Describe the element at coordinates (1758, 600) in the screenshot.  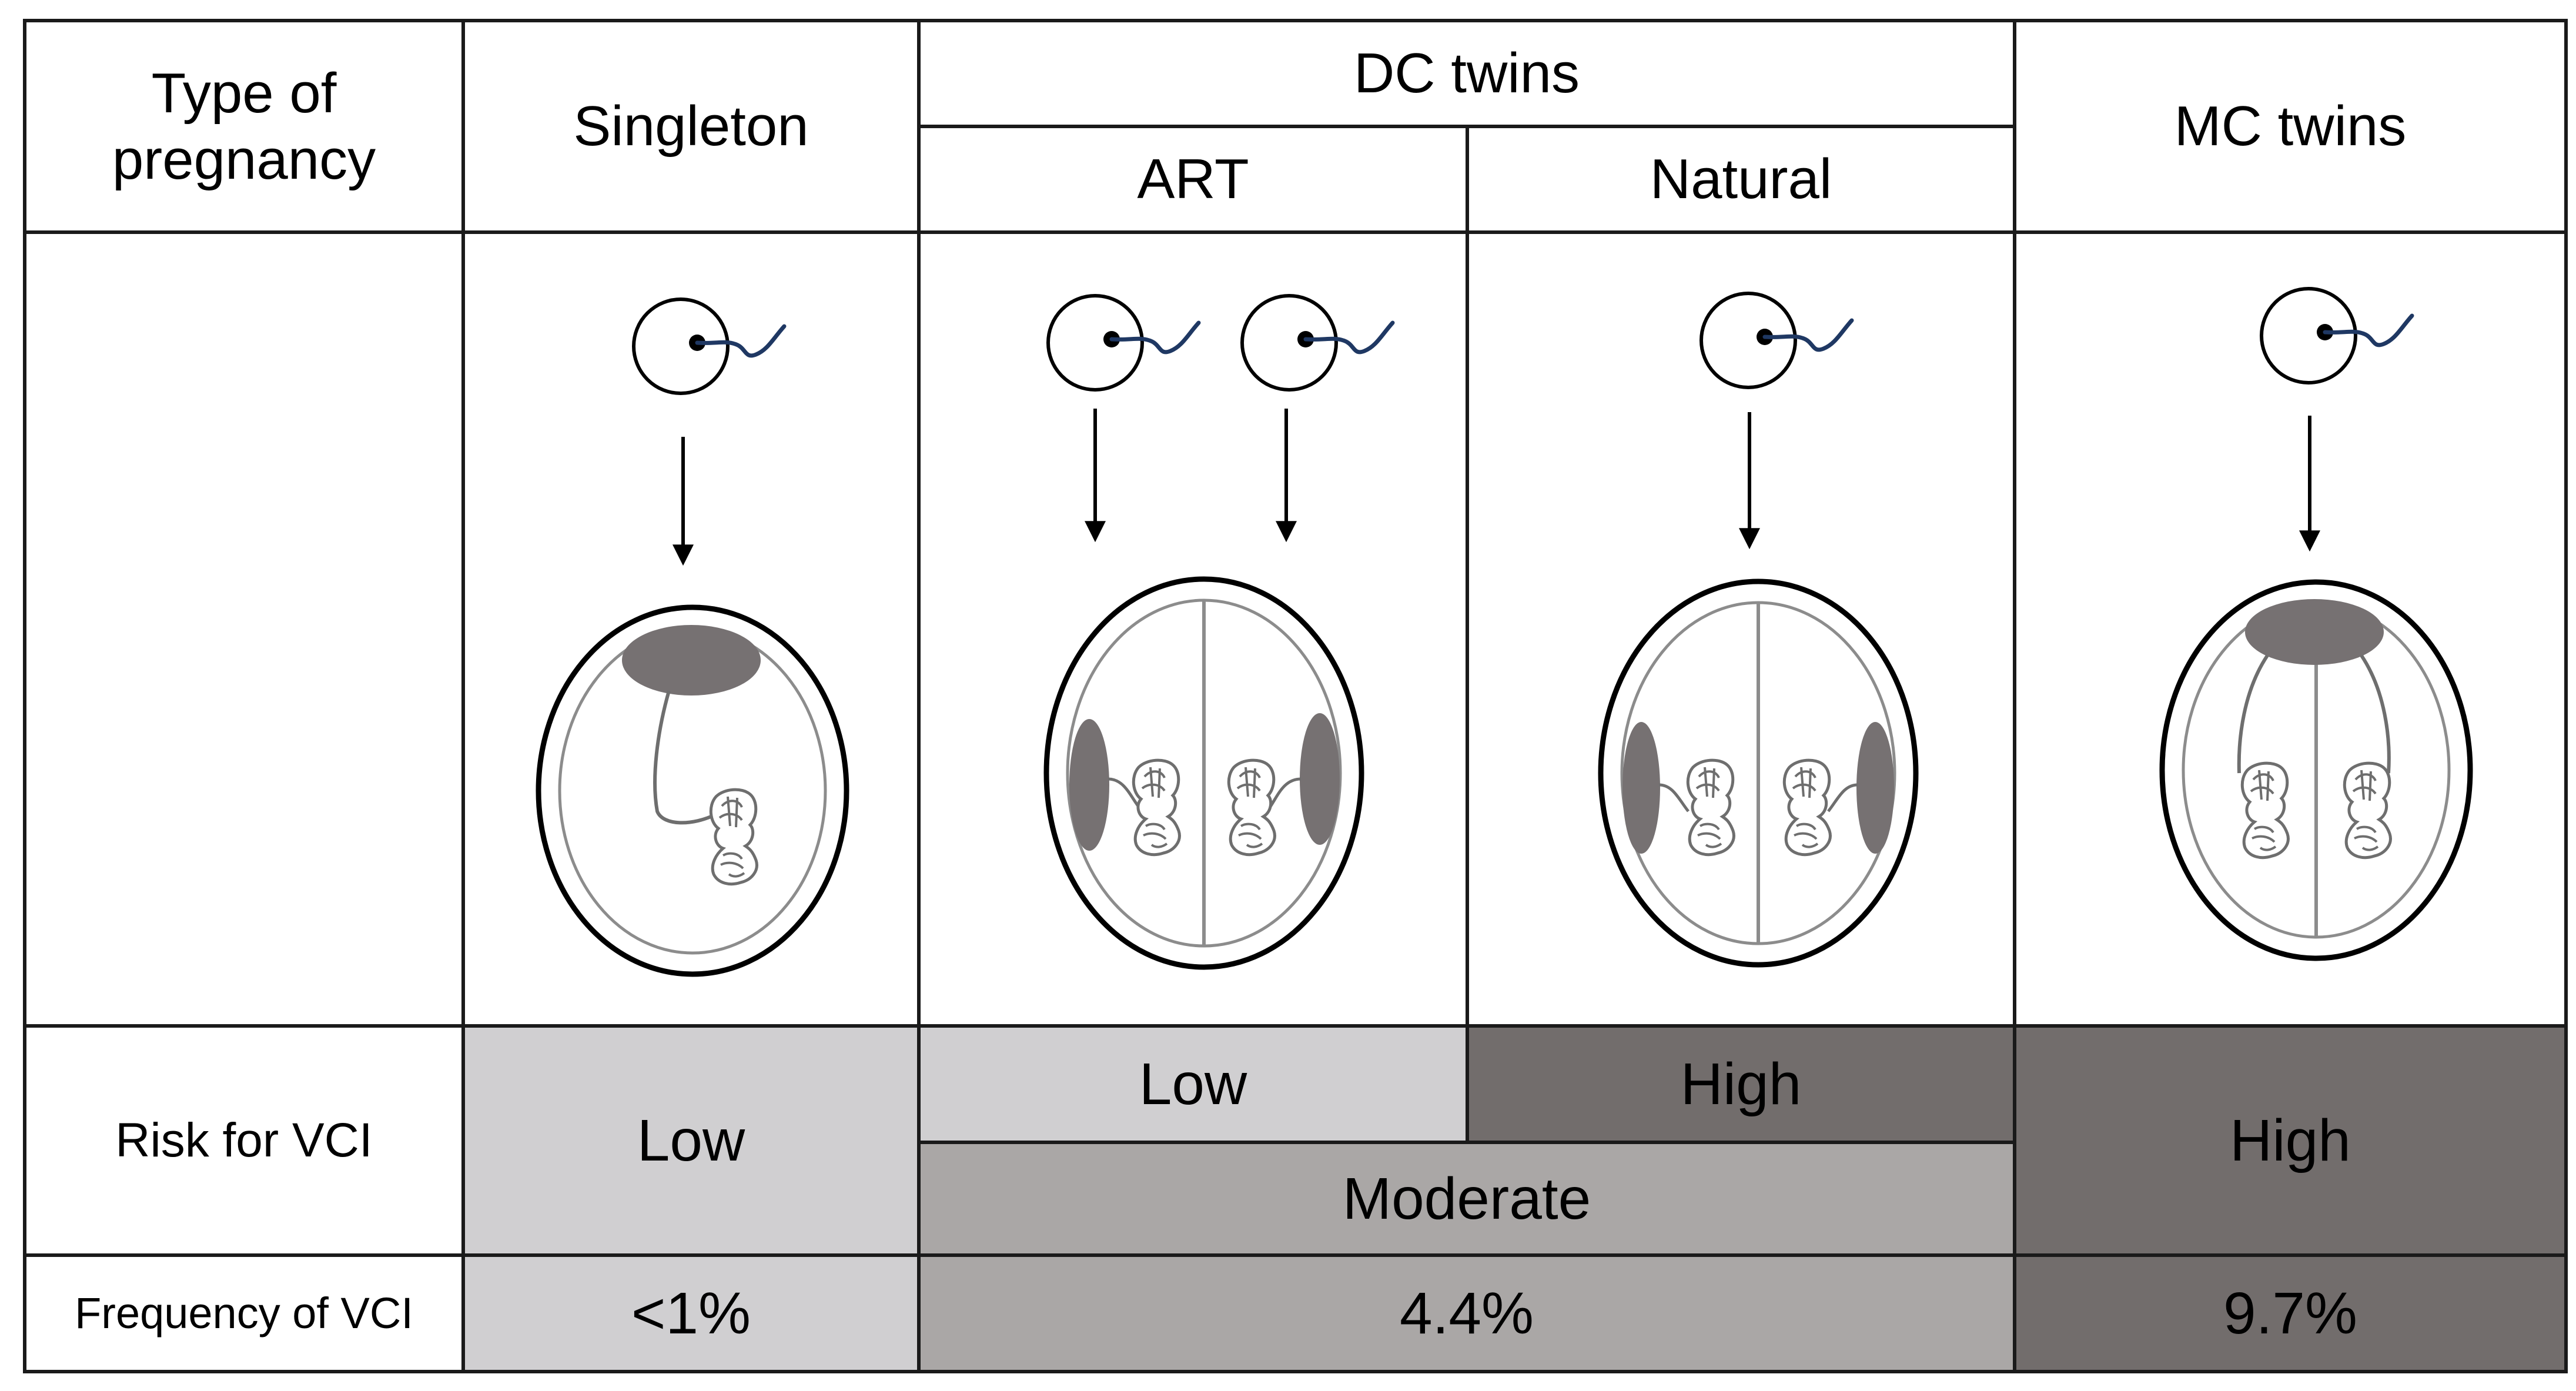
I see `dc-natural-diagram` at that location.